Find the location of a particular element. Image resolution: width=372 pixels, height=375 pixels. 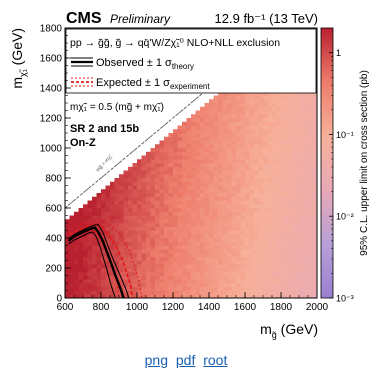

mass-relation-label: mχ̃₁ = 0.5 (mg̃ + mχ̃₁) is located at coordinates (117, 107).